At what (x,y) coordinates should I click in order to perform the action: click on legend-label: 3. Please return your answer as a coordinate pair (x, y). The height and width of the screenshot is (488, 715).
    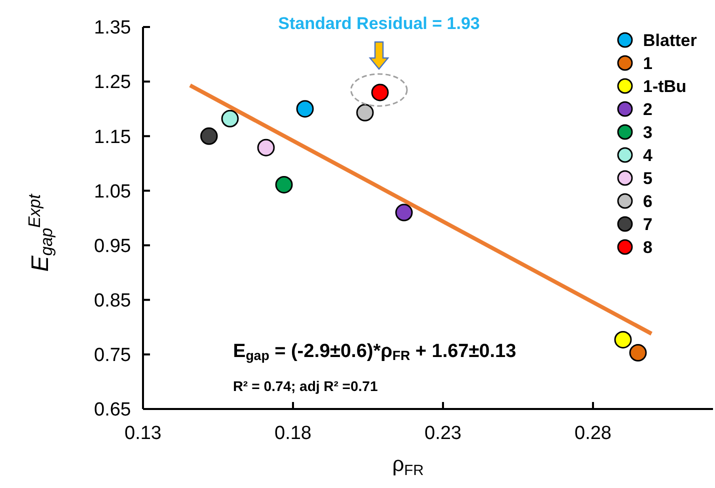
    Looking at the image, I should click on (647, 132).